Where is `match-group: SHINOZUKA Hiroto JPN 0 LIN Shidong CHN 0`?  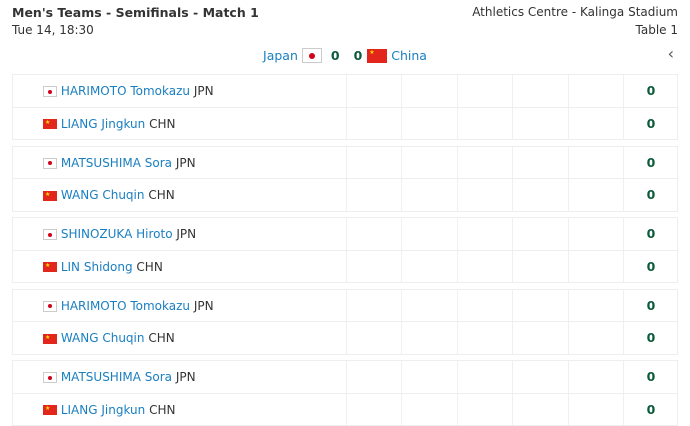 match-group: SHINOZUKA Hiroto JPN 0 LIN Shidong CHN 0 is located at coordinates (345, 250).